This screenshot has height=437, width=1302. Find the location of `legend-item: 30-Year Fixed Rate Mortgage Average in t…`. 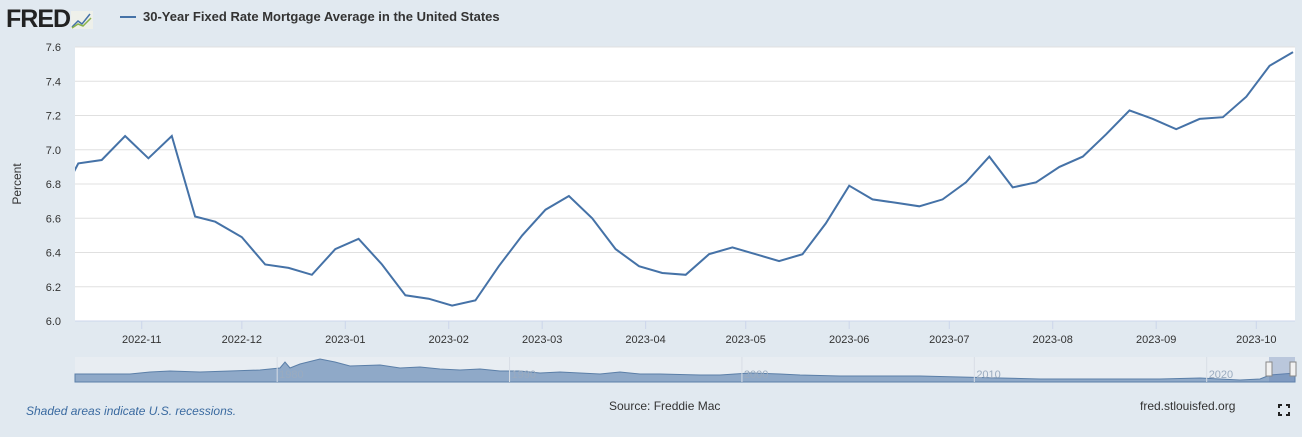

legend-item: 30-Year Fixed Rate Mortgage Average in t… is located at coordinates (310, 16).